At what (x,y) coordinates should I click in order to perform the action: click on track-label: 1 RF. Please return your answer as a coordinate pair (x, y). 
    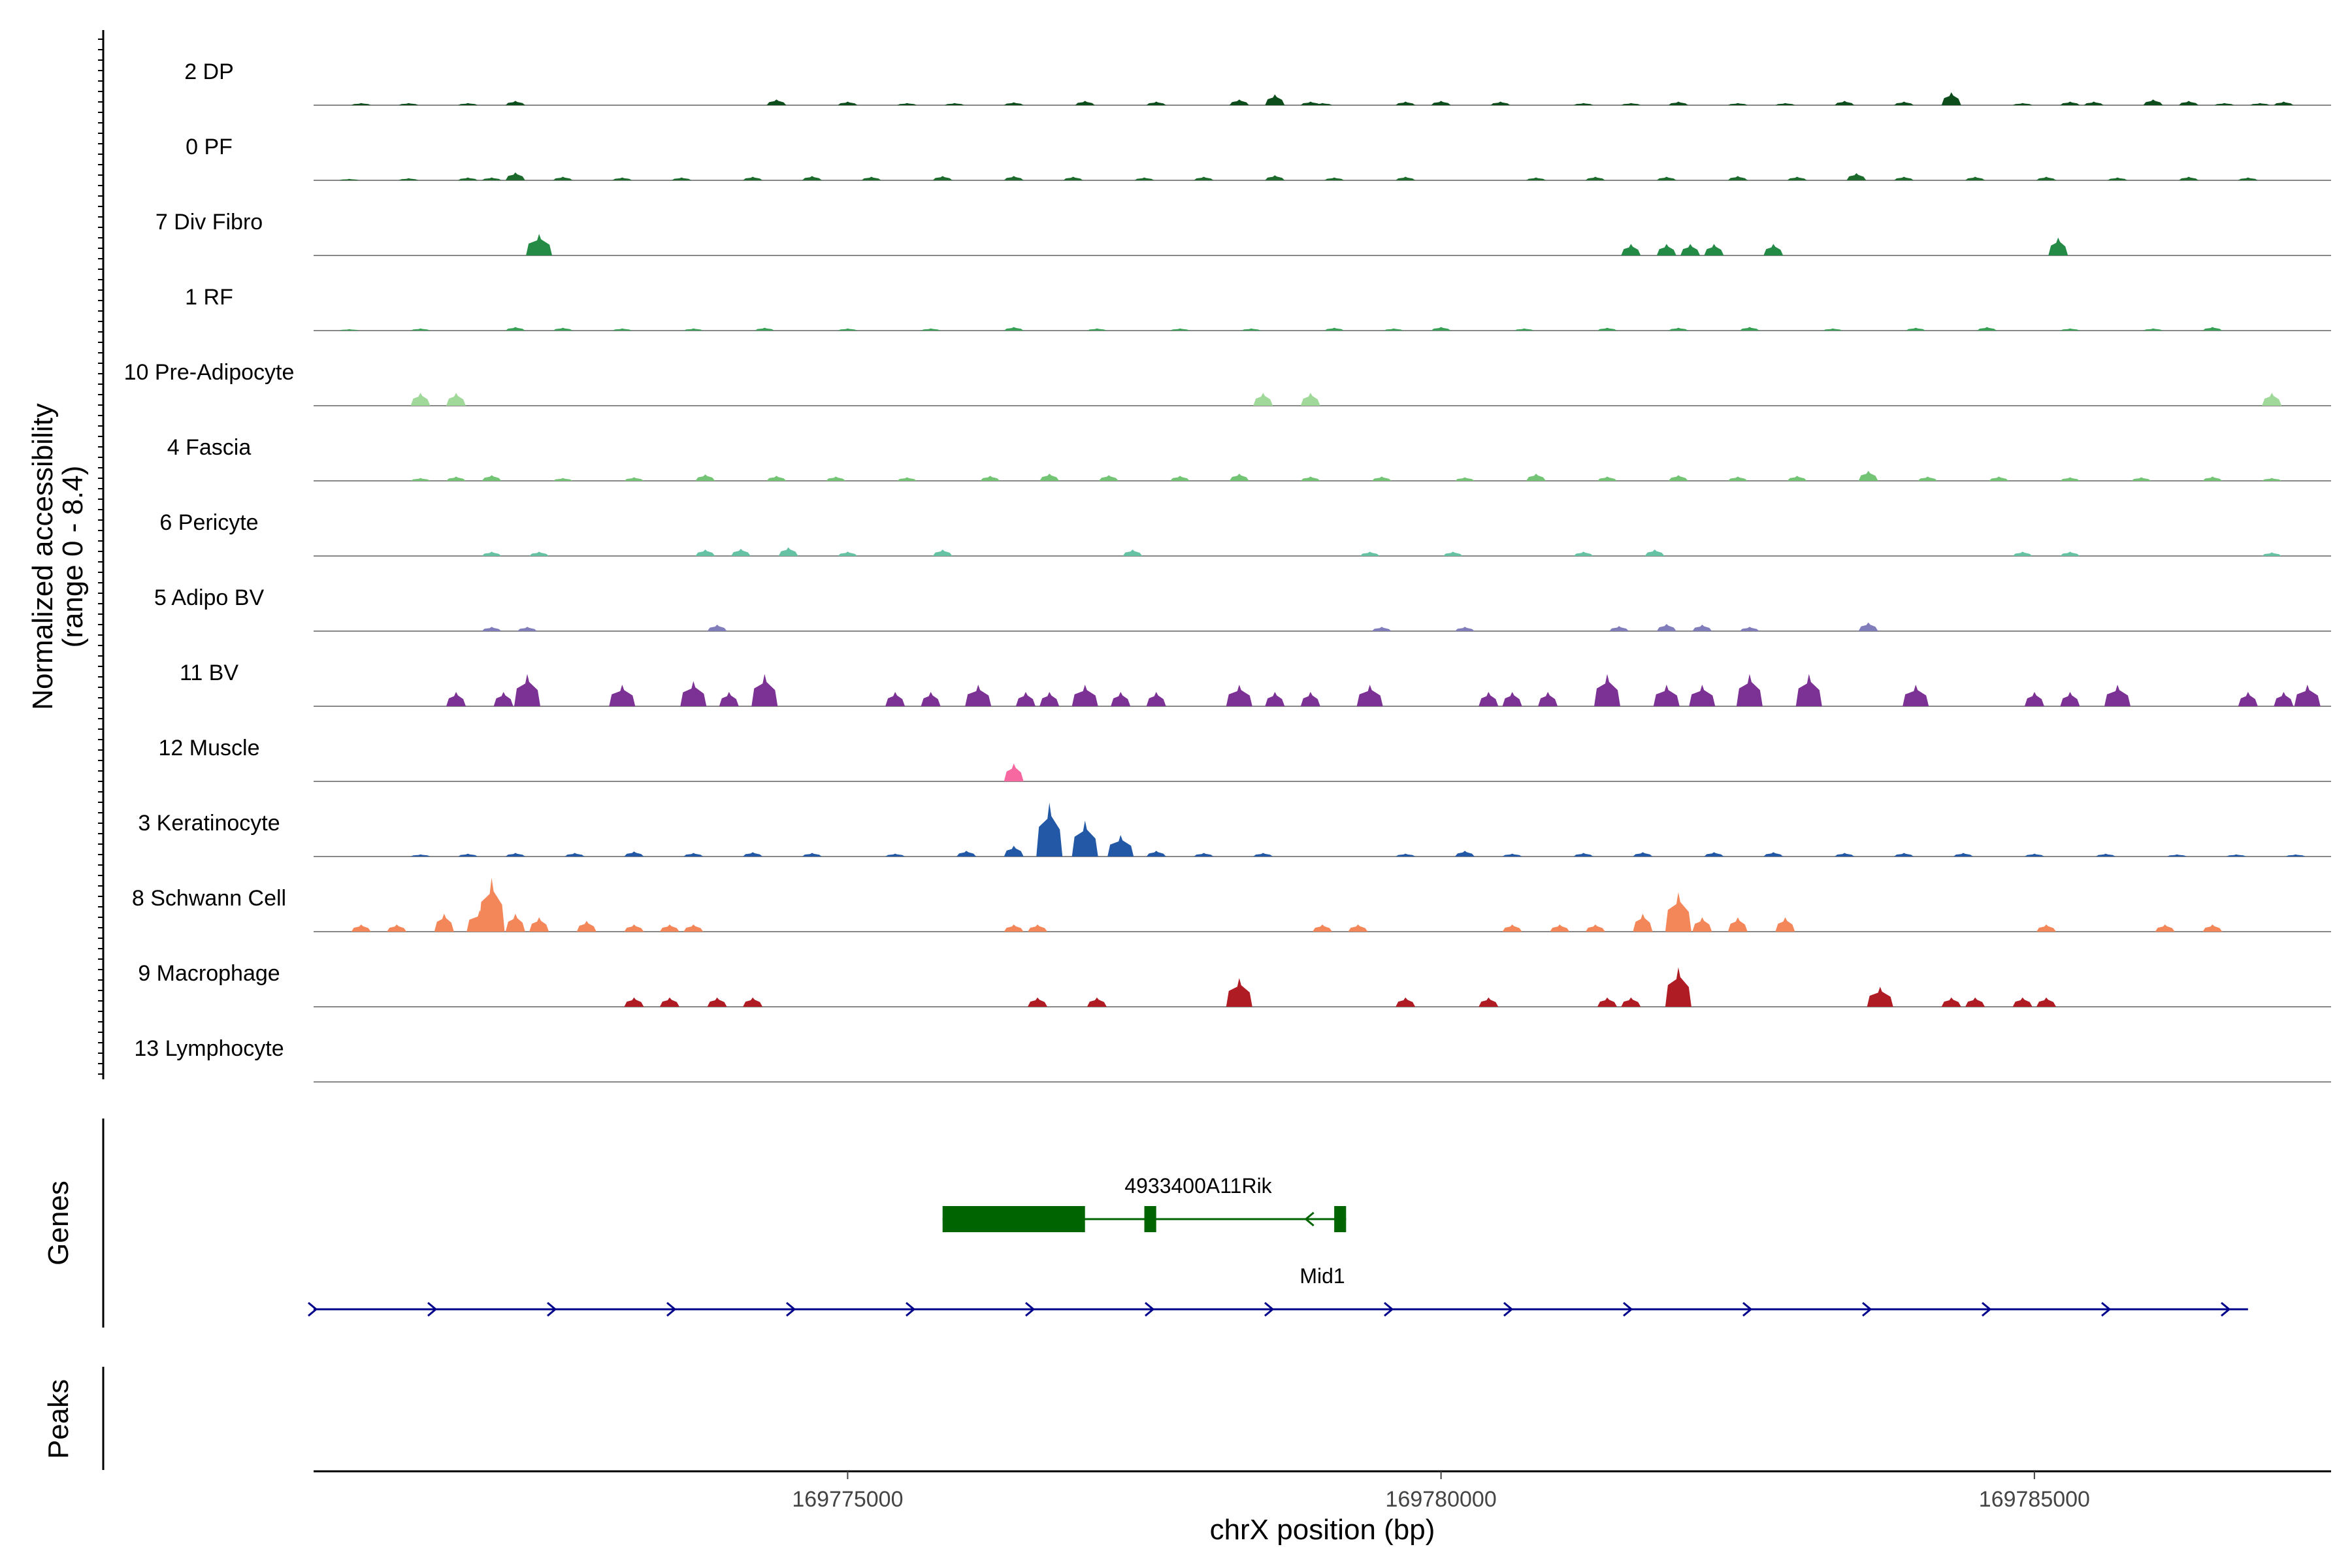
    Looking at the image, I should click on (209, 297).